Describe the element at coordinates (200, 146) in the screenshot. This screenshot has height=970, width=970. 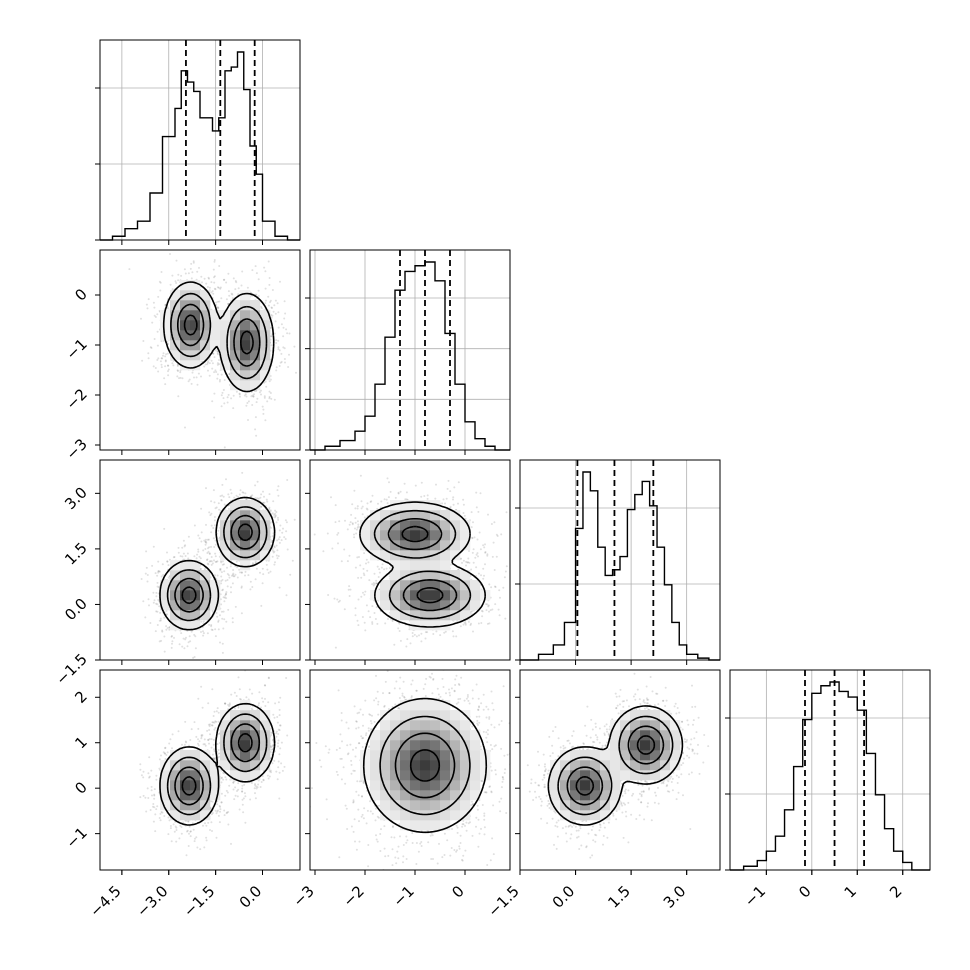
I see `histogram-steps` at that location.